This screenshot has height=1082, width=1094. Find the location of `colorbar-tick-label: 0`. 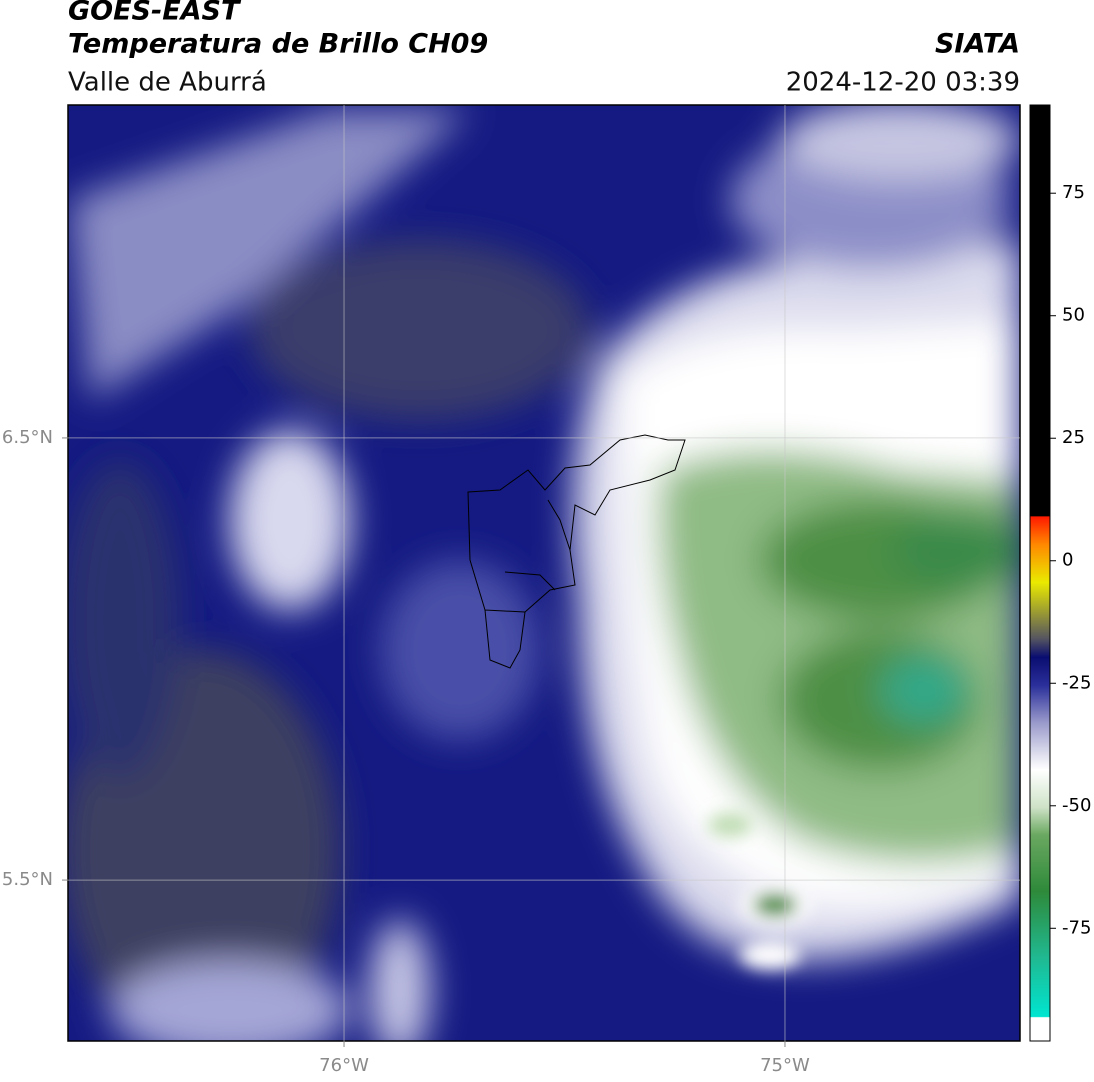

colorbar-tick-label: 0 is located at coordinates (1067, 560).